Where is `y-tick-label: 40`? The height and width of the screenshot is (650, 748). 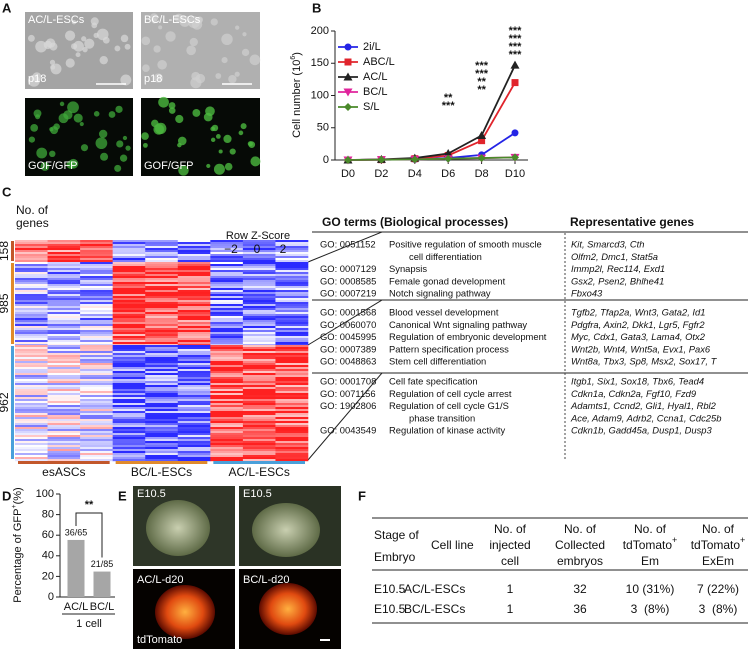 y-tick-label: 40 is located at coordinates (48, 556).